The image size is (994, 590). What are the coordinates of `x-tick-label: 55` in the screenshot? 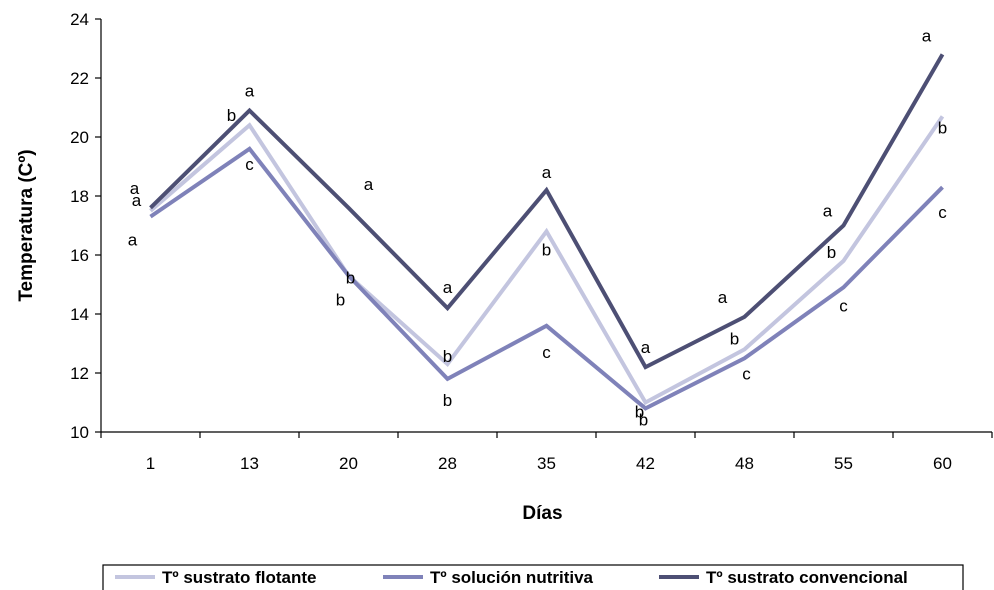 It's located at (843, 463).